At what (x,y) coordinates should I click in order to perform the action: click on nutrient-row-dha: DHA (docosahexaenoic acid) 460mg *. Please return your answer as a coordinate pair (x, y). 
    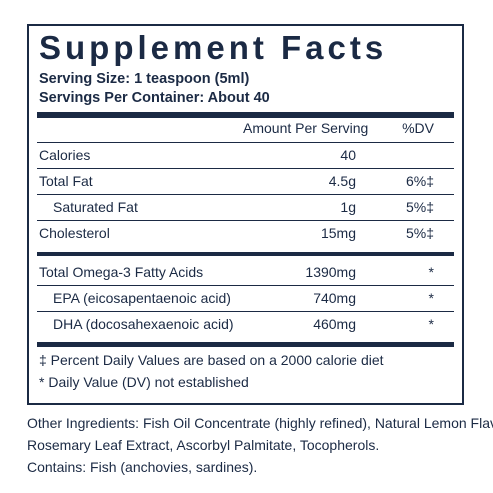
    Looking at the image, I should click on (246, 324).